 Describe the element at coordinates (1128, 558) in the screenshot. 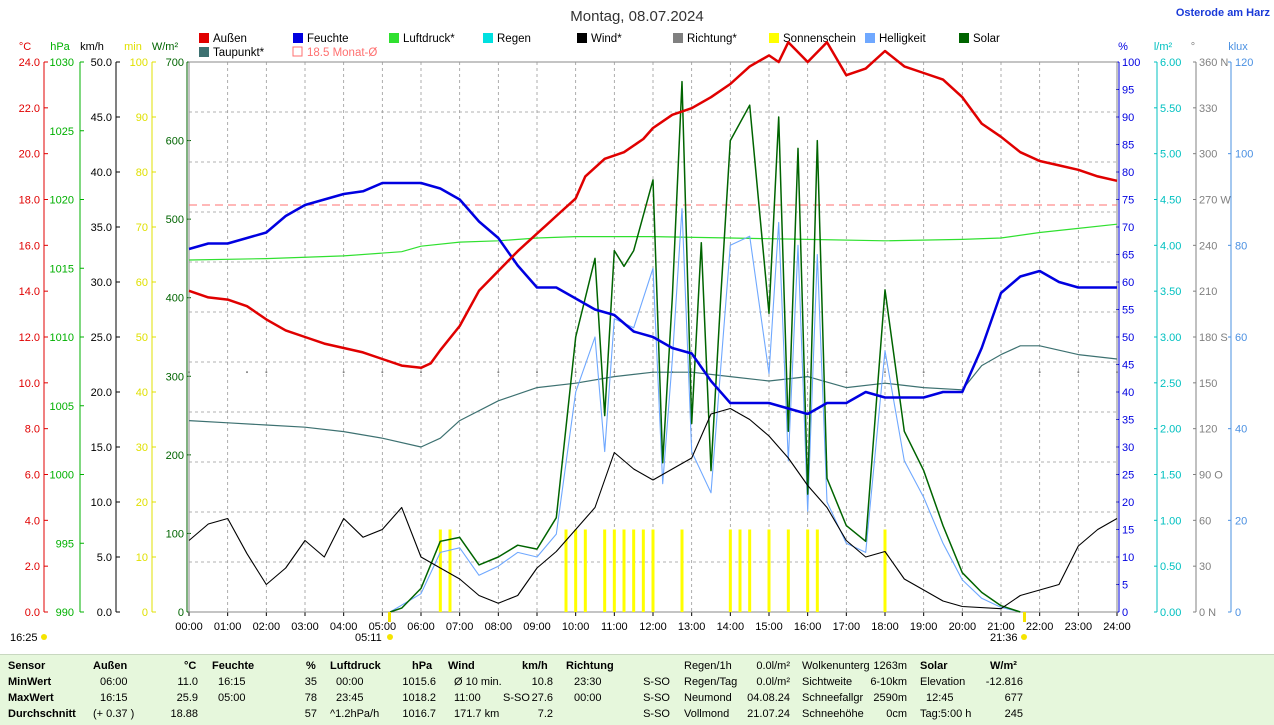

I see `right-axis-tick-label: 10` at that location.